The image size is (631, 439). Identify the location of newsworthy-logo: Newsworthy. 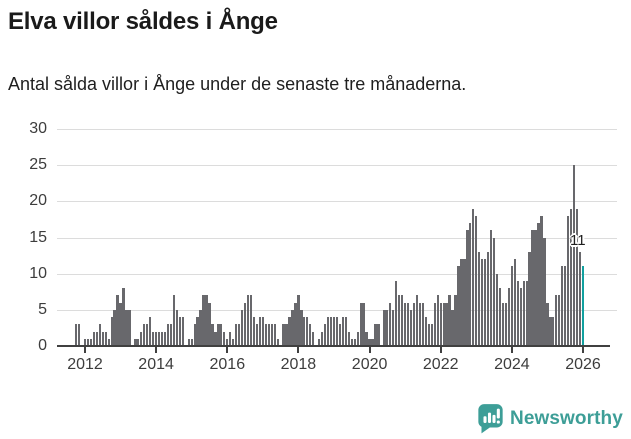
(550, 418).